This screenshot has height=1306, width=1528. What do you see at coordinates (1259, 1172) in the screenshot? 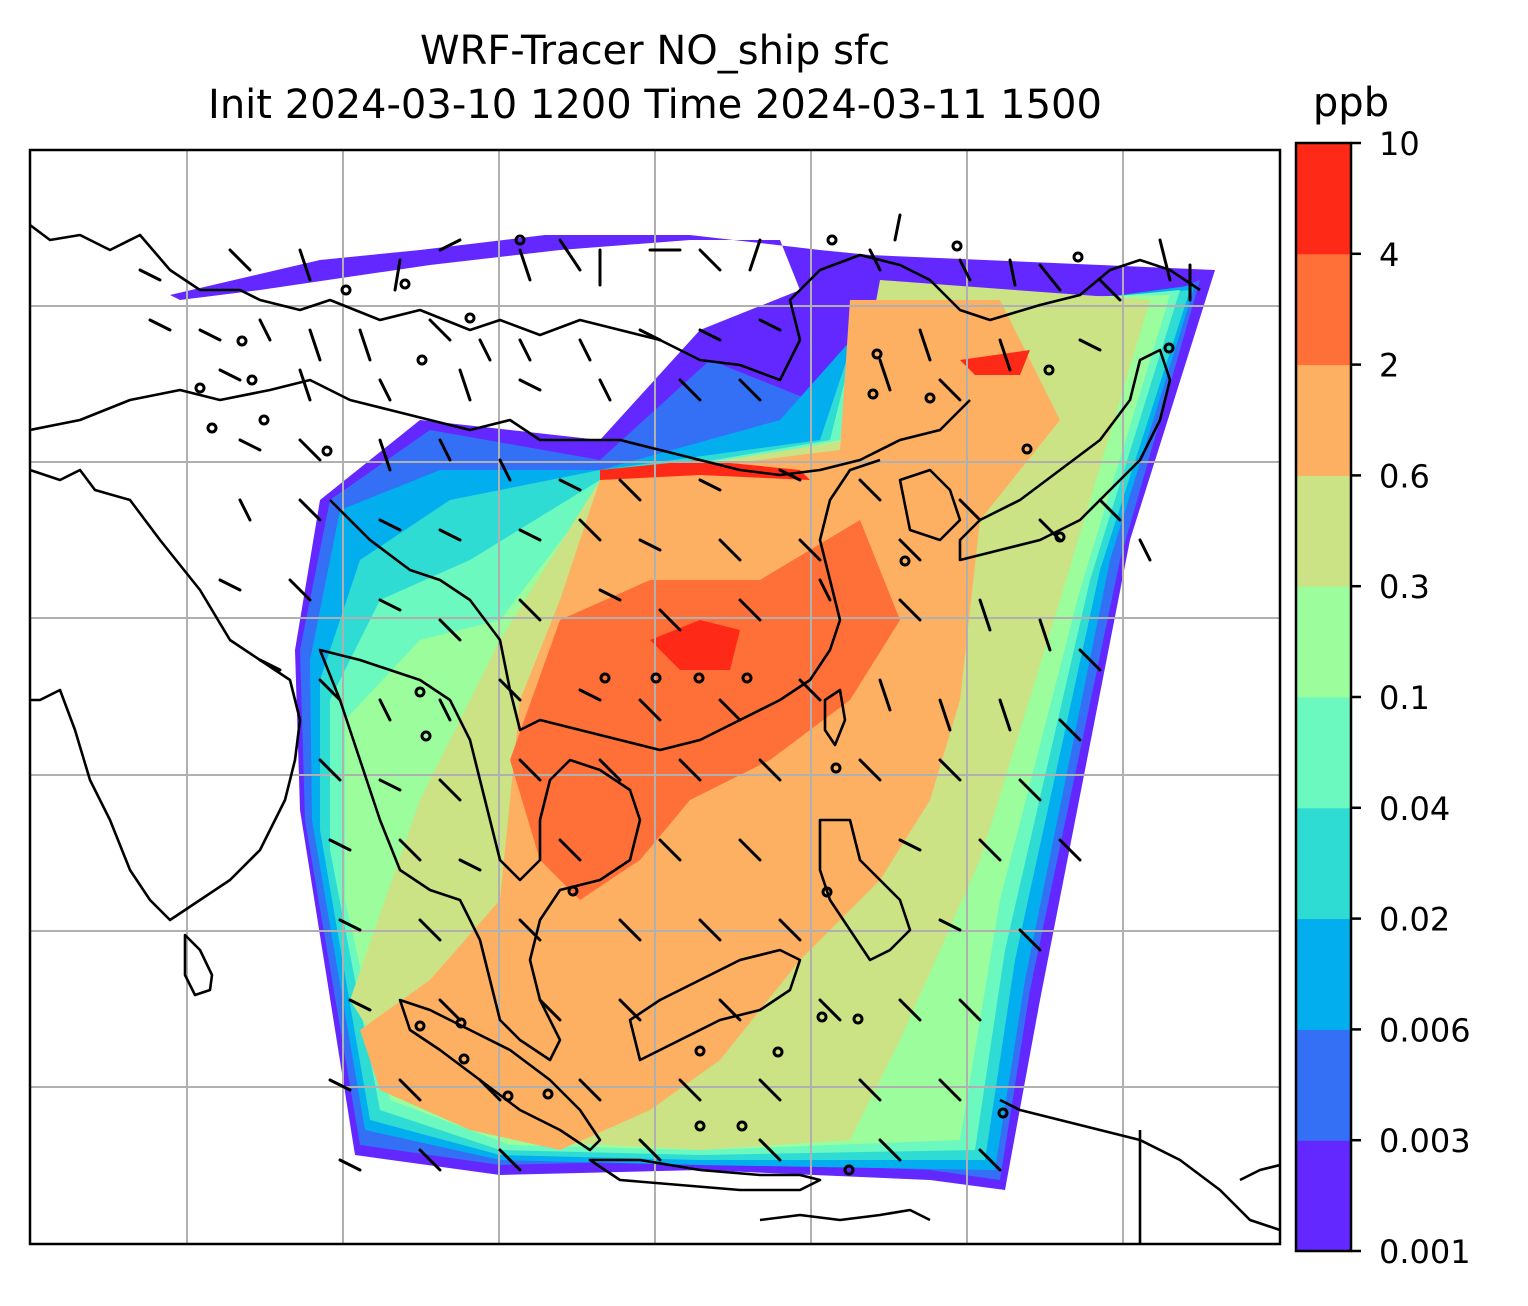
I see `coastline-australia-tip` at bounding box center [1259, 1172].